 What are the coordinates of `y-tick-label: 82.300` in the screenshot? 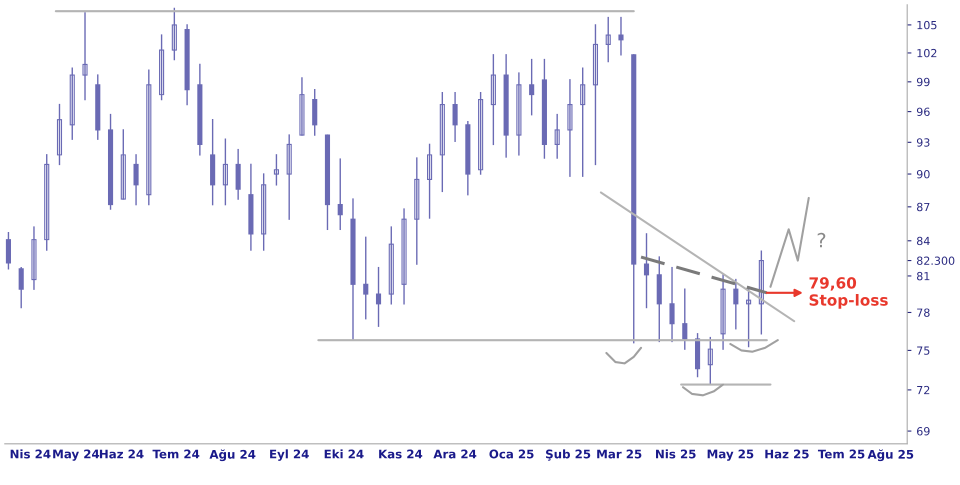 It's located at (935, 260).